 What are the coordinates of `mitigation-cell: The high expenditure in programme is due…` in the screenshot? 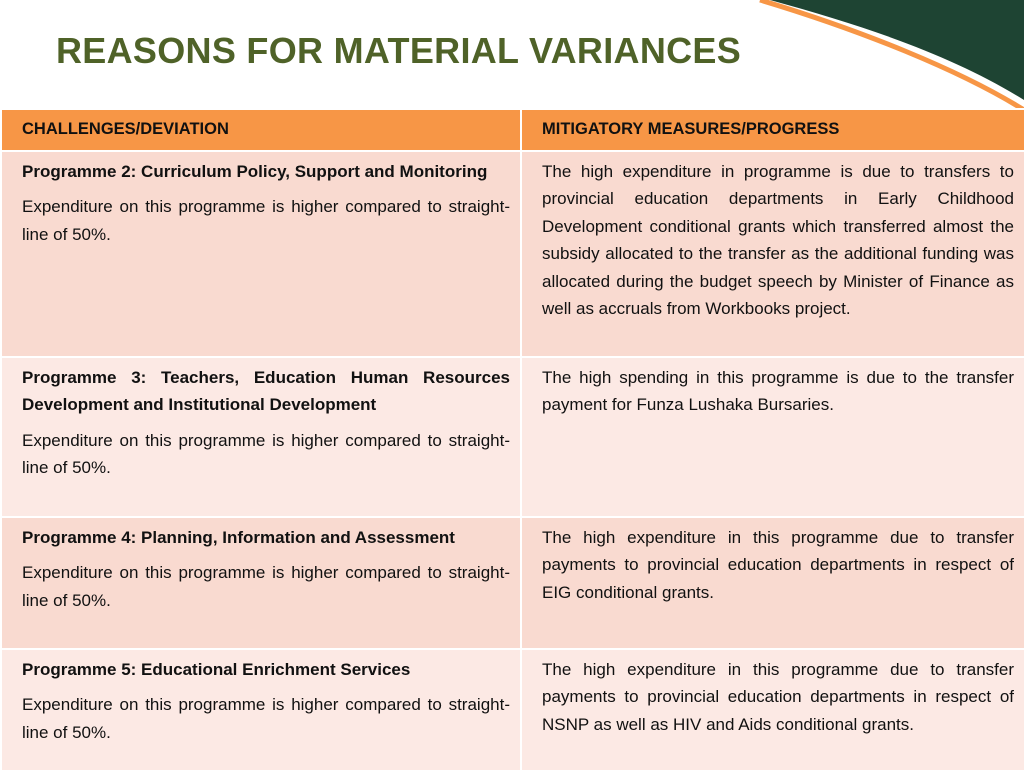 It's located at (772, 253).